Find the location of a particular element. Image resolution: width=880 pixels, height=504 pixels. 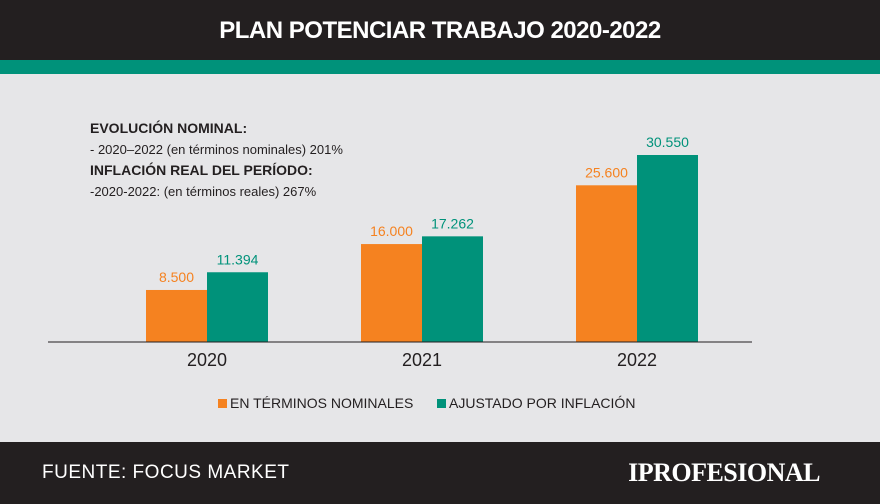

note-inflation-detail: -2020-2022: (en términos reales) 267% is located at coordinates (203, 191).